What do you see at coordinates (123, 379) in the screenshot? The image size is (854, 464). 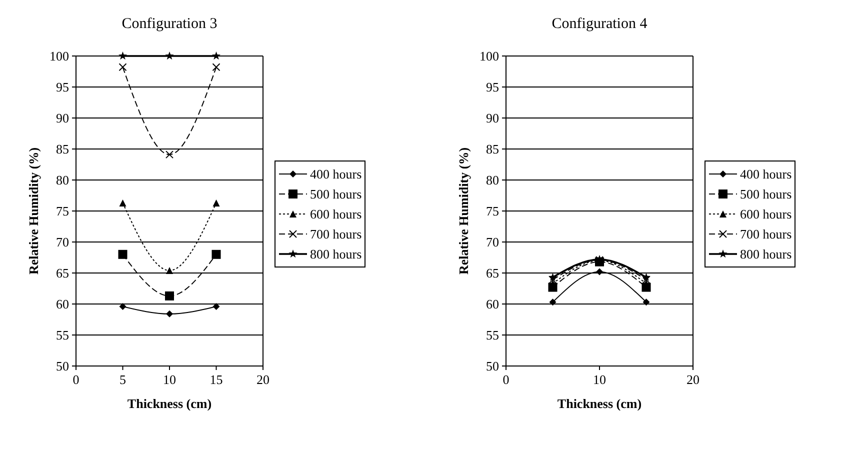 I see `x-tick-label: 5` at bounding box center [123, 379].